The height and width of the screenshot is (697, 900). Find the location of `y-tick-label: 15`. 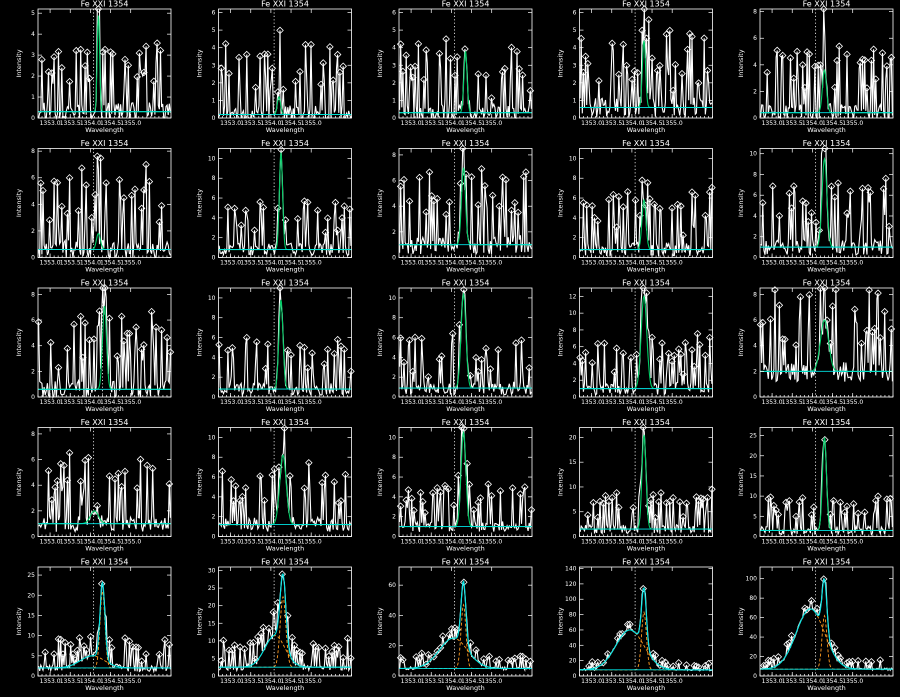

y-tick-label: 15 is located at coordinates (753, 476).